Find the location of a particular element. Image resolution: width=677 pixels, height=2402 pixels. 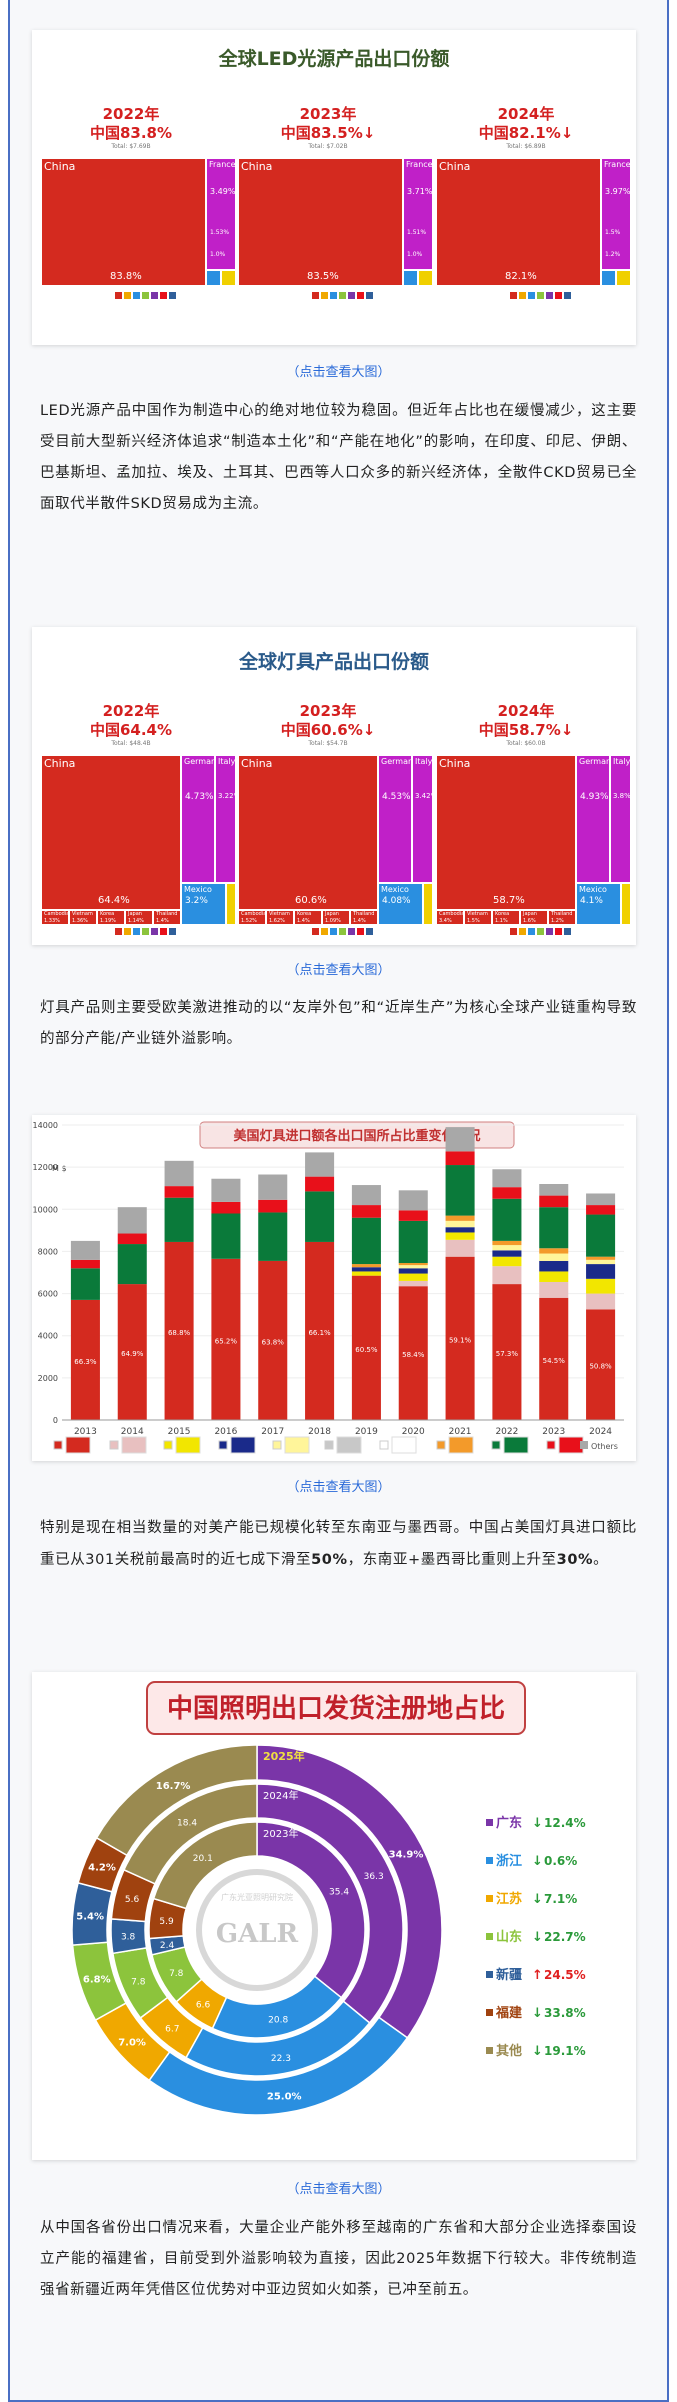

lamp-cell-china: China 60.6% is located at coordinates (308, 832).